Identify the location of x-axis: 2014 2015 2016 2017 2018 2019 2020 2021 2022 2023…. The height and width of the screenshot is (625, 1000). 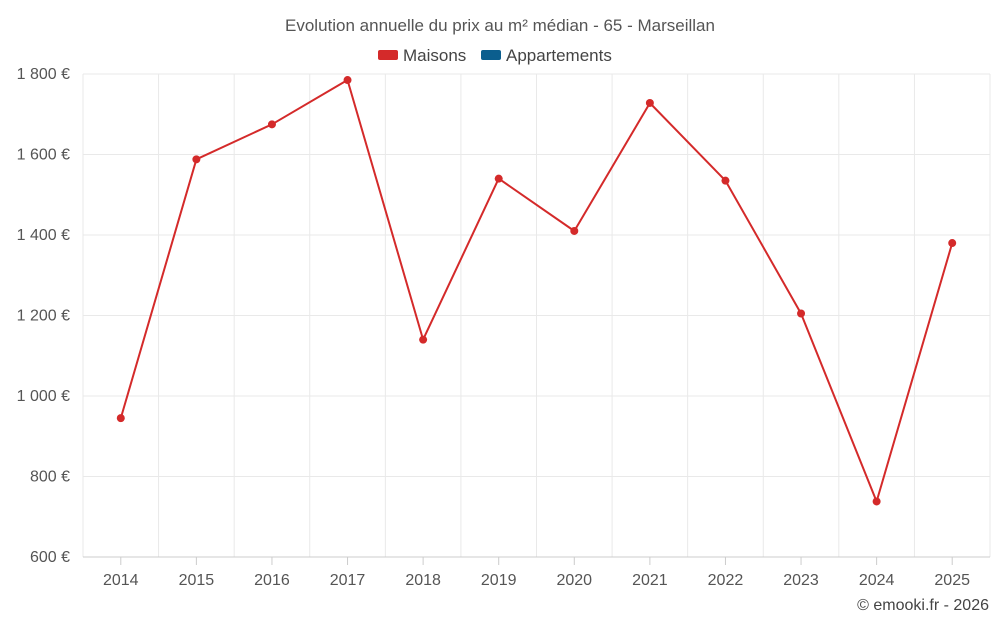
(536, 572).